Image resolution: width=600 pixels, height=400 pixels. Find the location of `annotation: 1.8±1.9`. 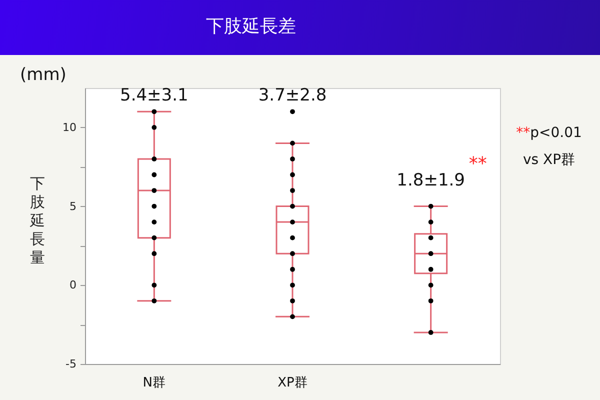

annotation: 1.8±1.9 is located at coordinates (430, 180).